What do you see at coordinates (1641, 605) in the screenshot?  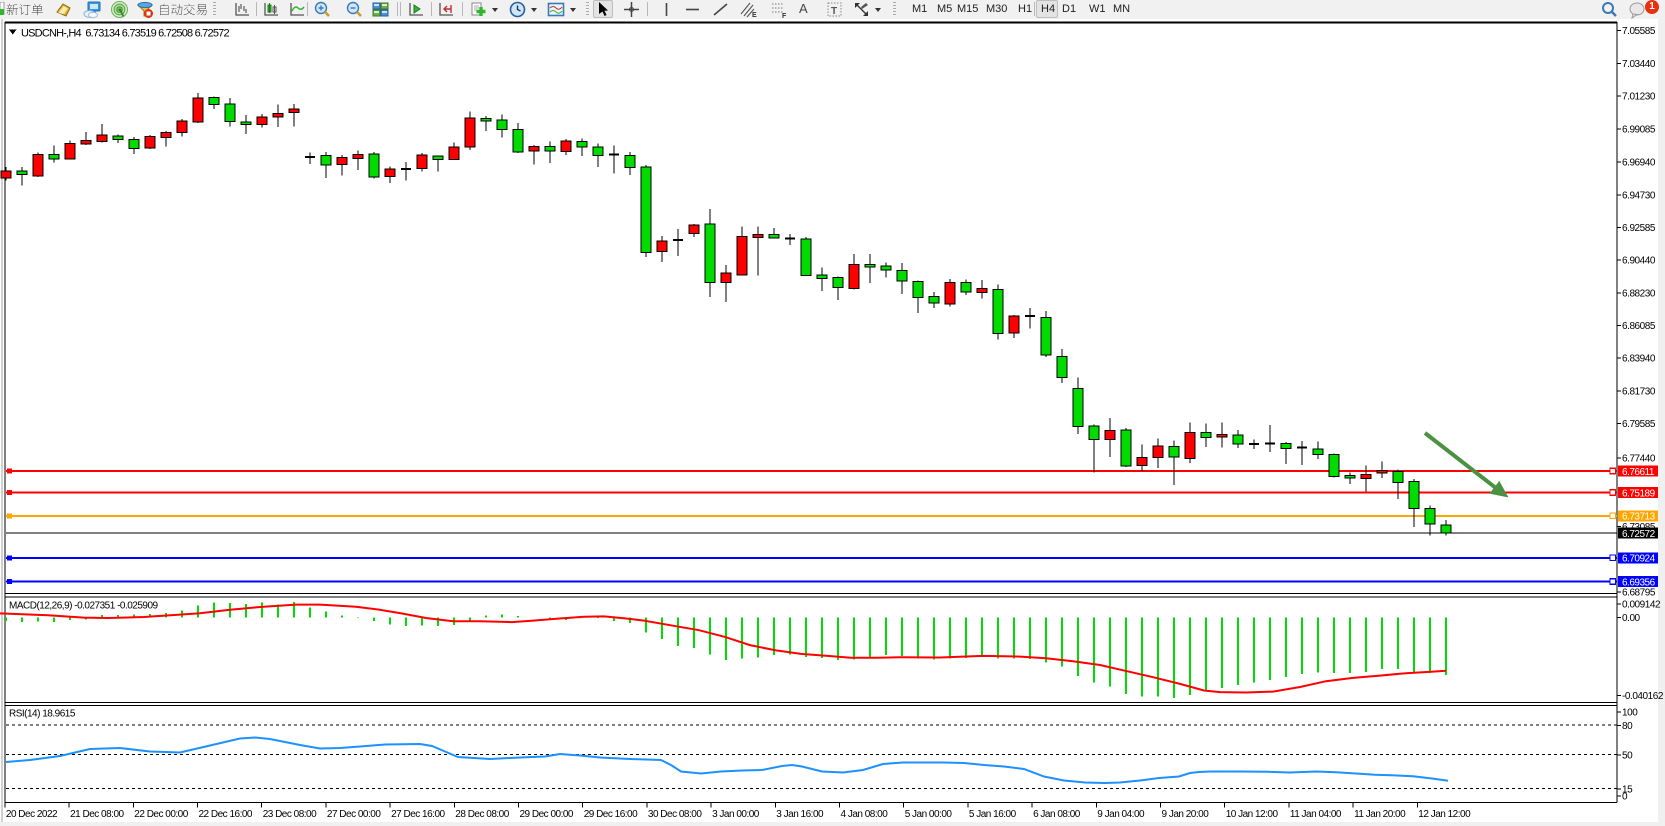 I see `svg-text: 0.009142` at bounding box center [1641, 605].